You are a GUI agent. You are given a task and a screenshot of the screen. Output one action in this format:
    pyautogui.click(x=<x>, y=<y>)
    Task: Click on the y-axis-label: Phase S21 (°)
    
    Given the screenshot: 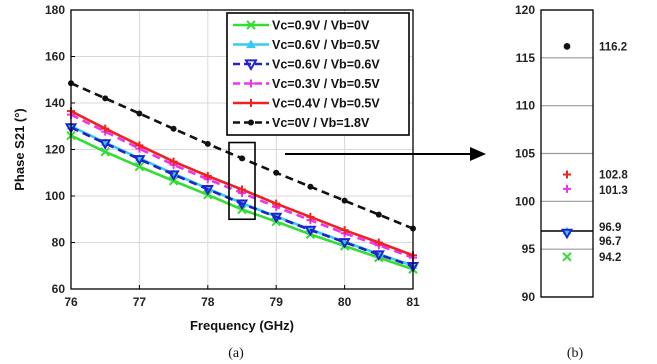 What is the action you would take?
    pyautogui.click(x=19, y=149)
    